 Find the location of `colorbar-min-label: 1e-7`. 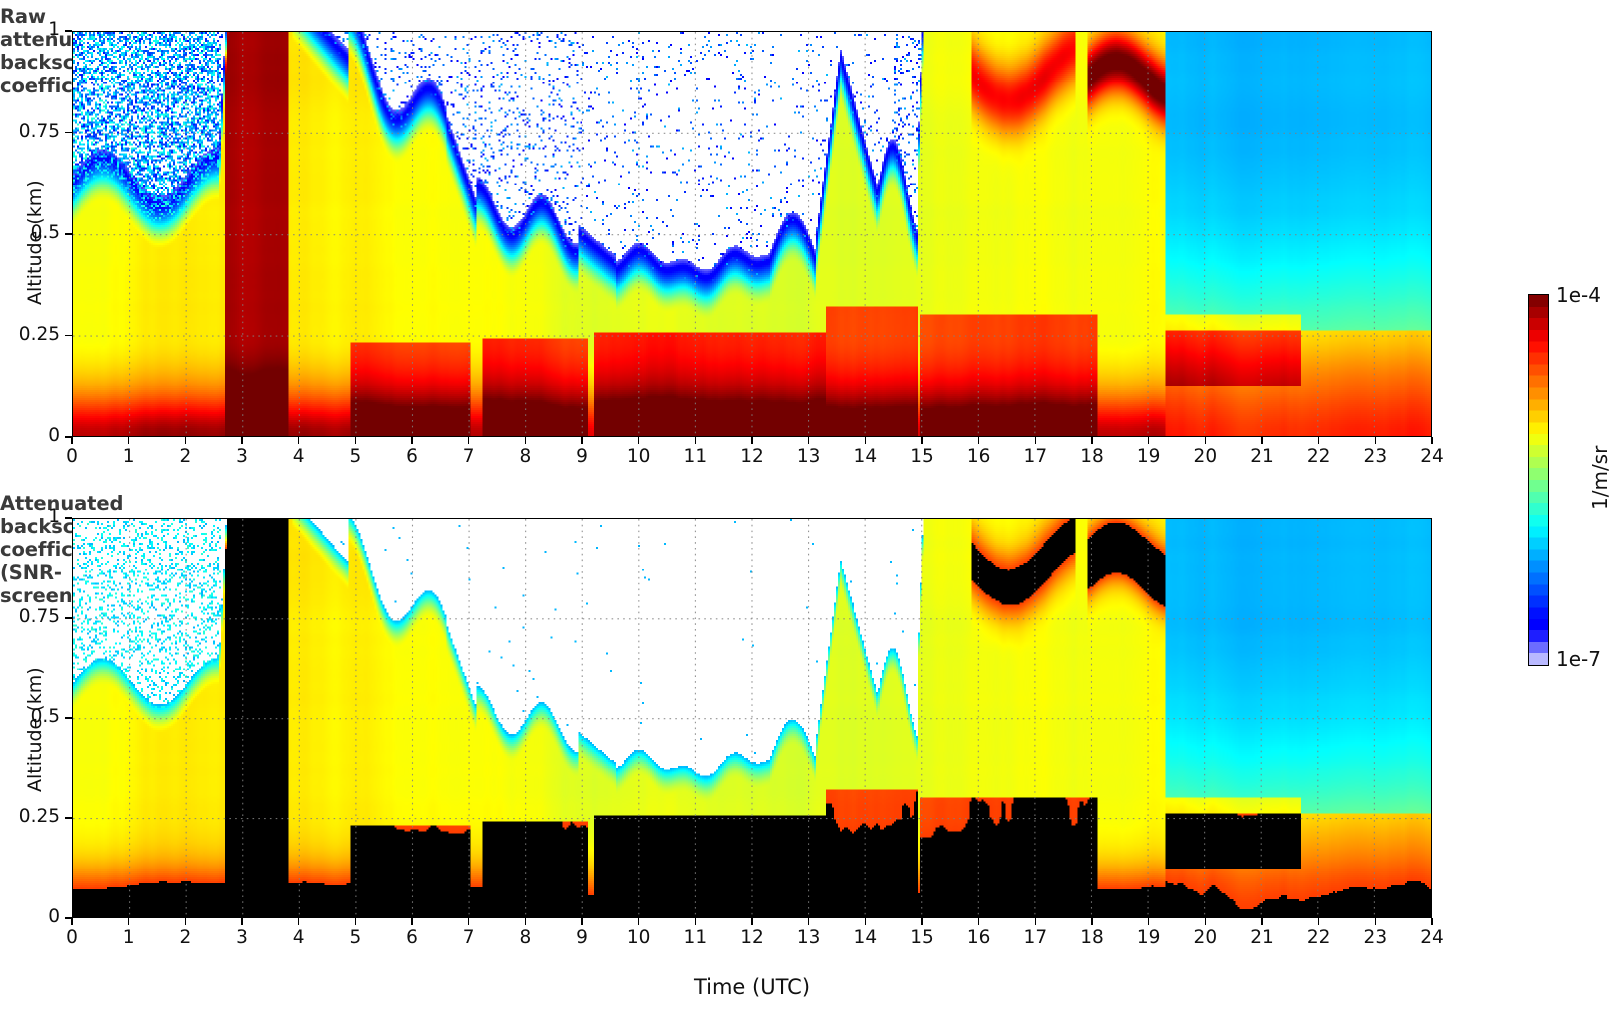

colorbar-min-label: 1e-7 is located at coordinates (1578, 659).